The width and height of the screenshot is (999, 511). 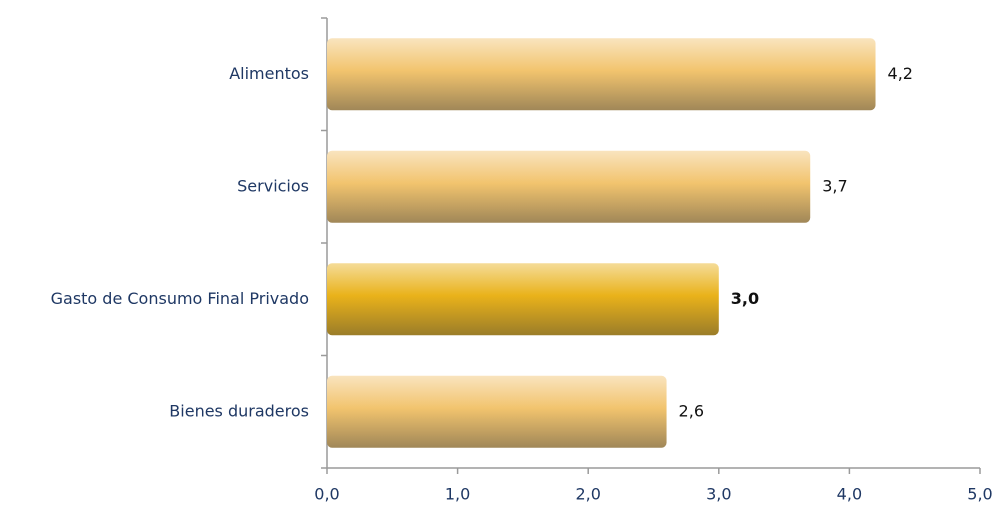 I want to click on value-label: 4,2, so click(x=900, y=73).